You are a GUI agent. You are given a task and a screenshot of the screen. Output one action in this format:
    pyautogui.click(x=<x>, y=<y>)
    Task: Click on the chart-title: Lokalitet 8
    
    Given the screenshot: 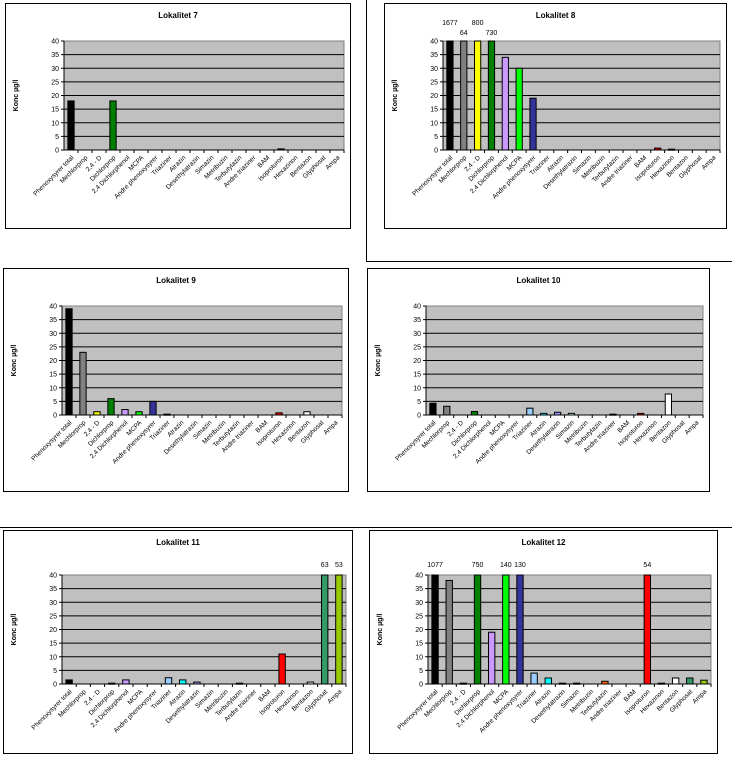 What is the action you would take?
    pyautogui.click(x=556, y=15)
    